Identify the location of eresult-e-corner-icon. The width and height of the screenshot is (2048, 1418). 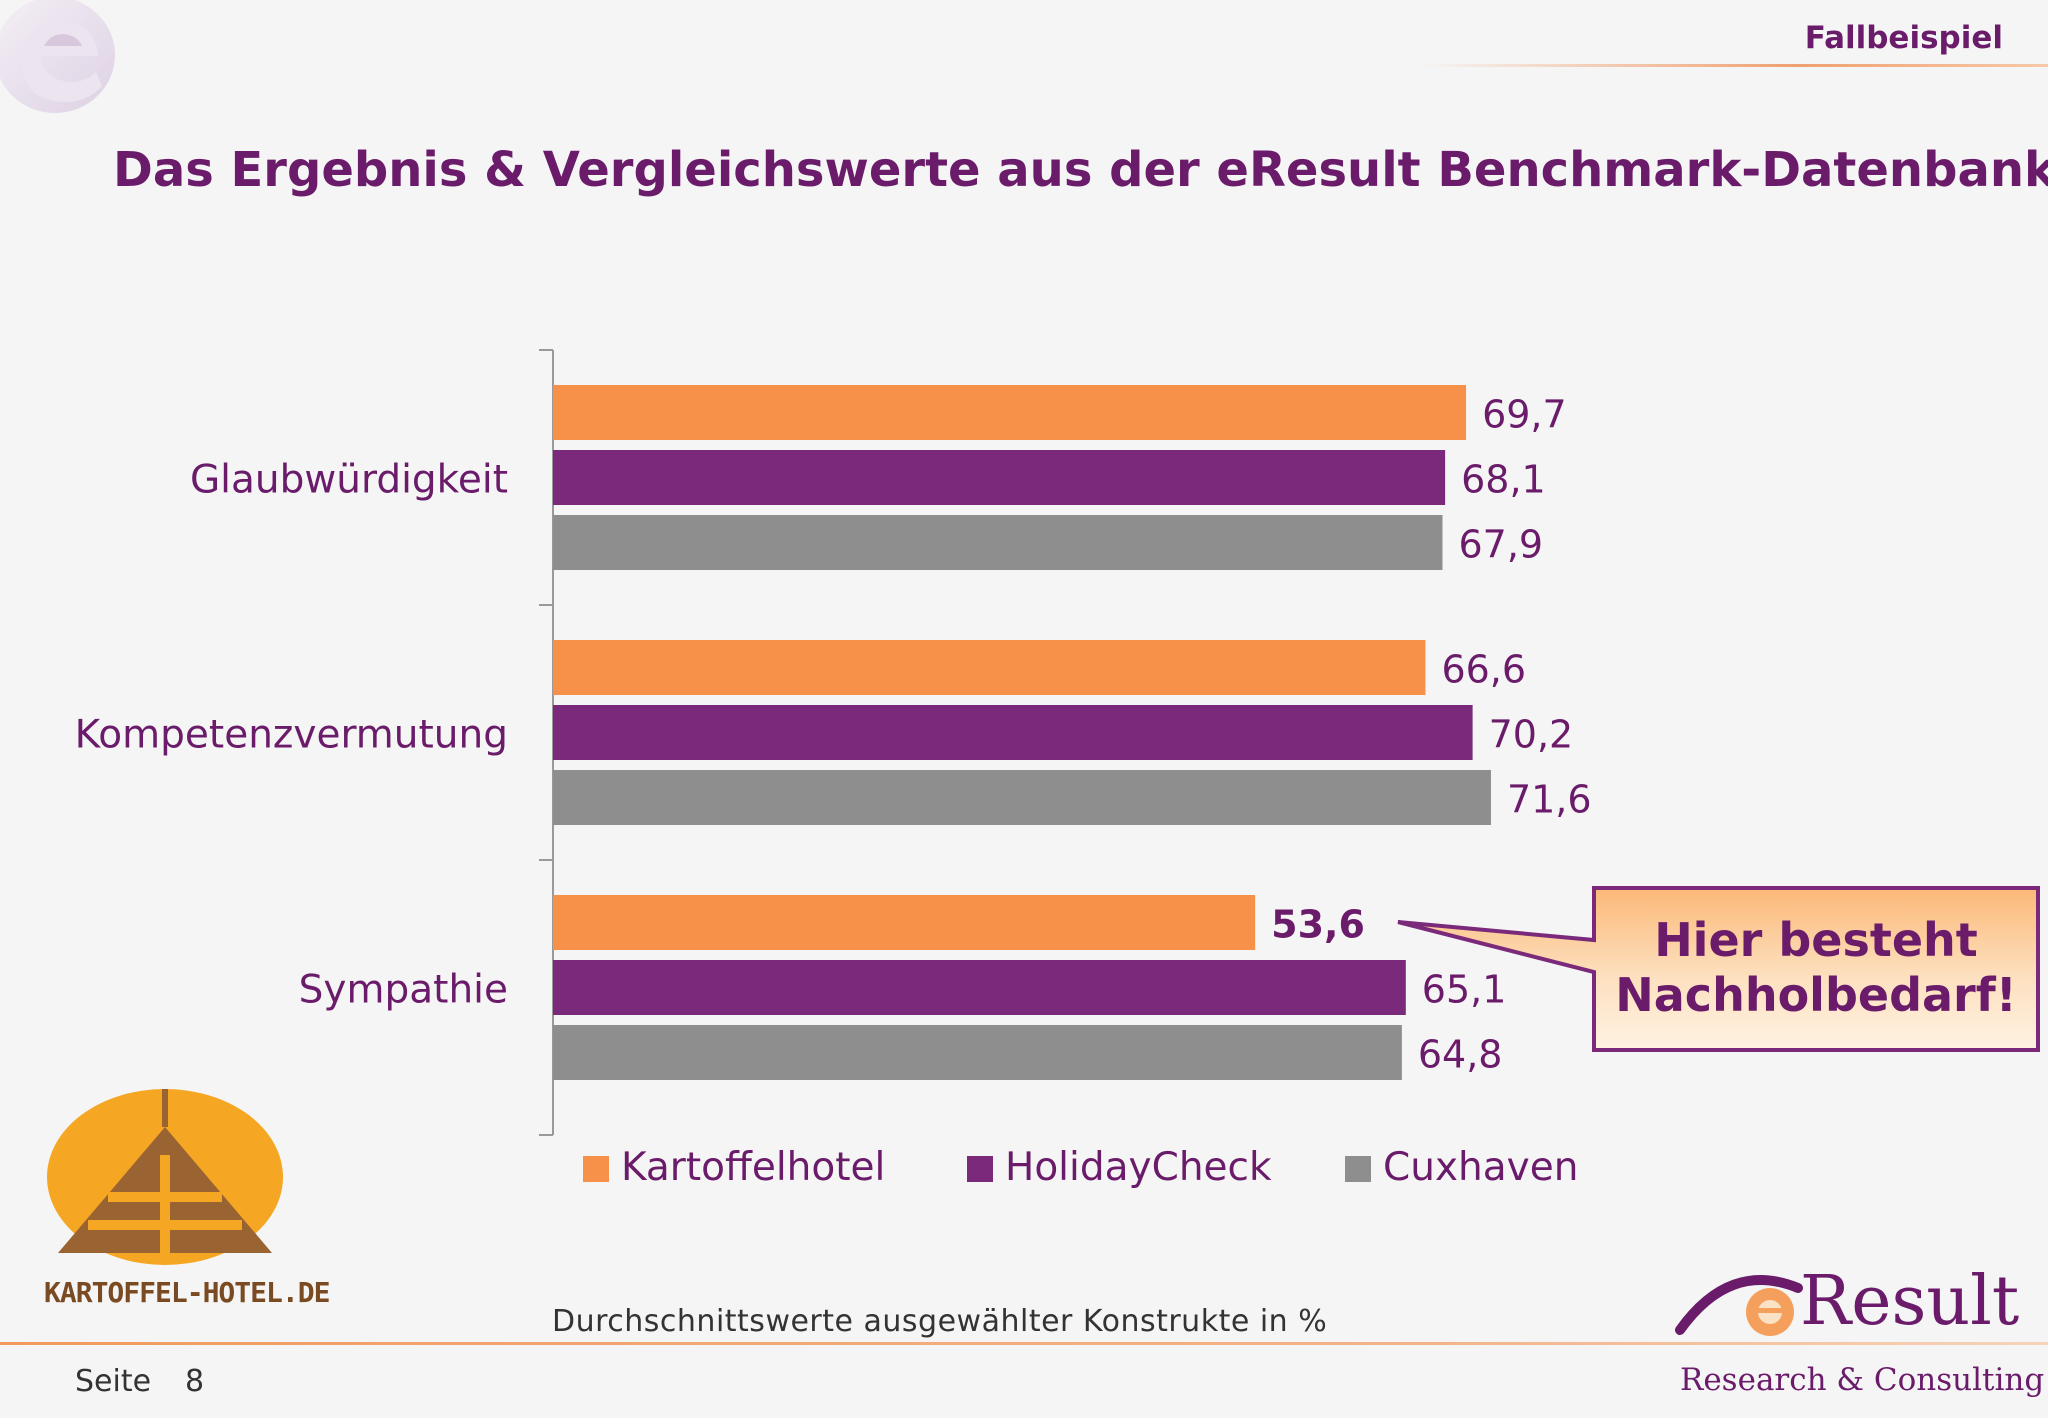
(57, 56).